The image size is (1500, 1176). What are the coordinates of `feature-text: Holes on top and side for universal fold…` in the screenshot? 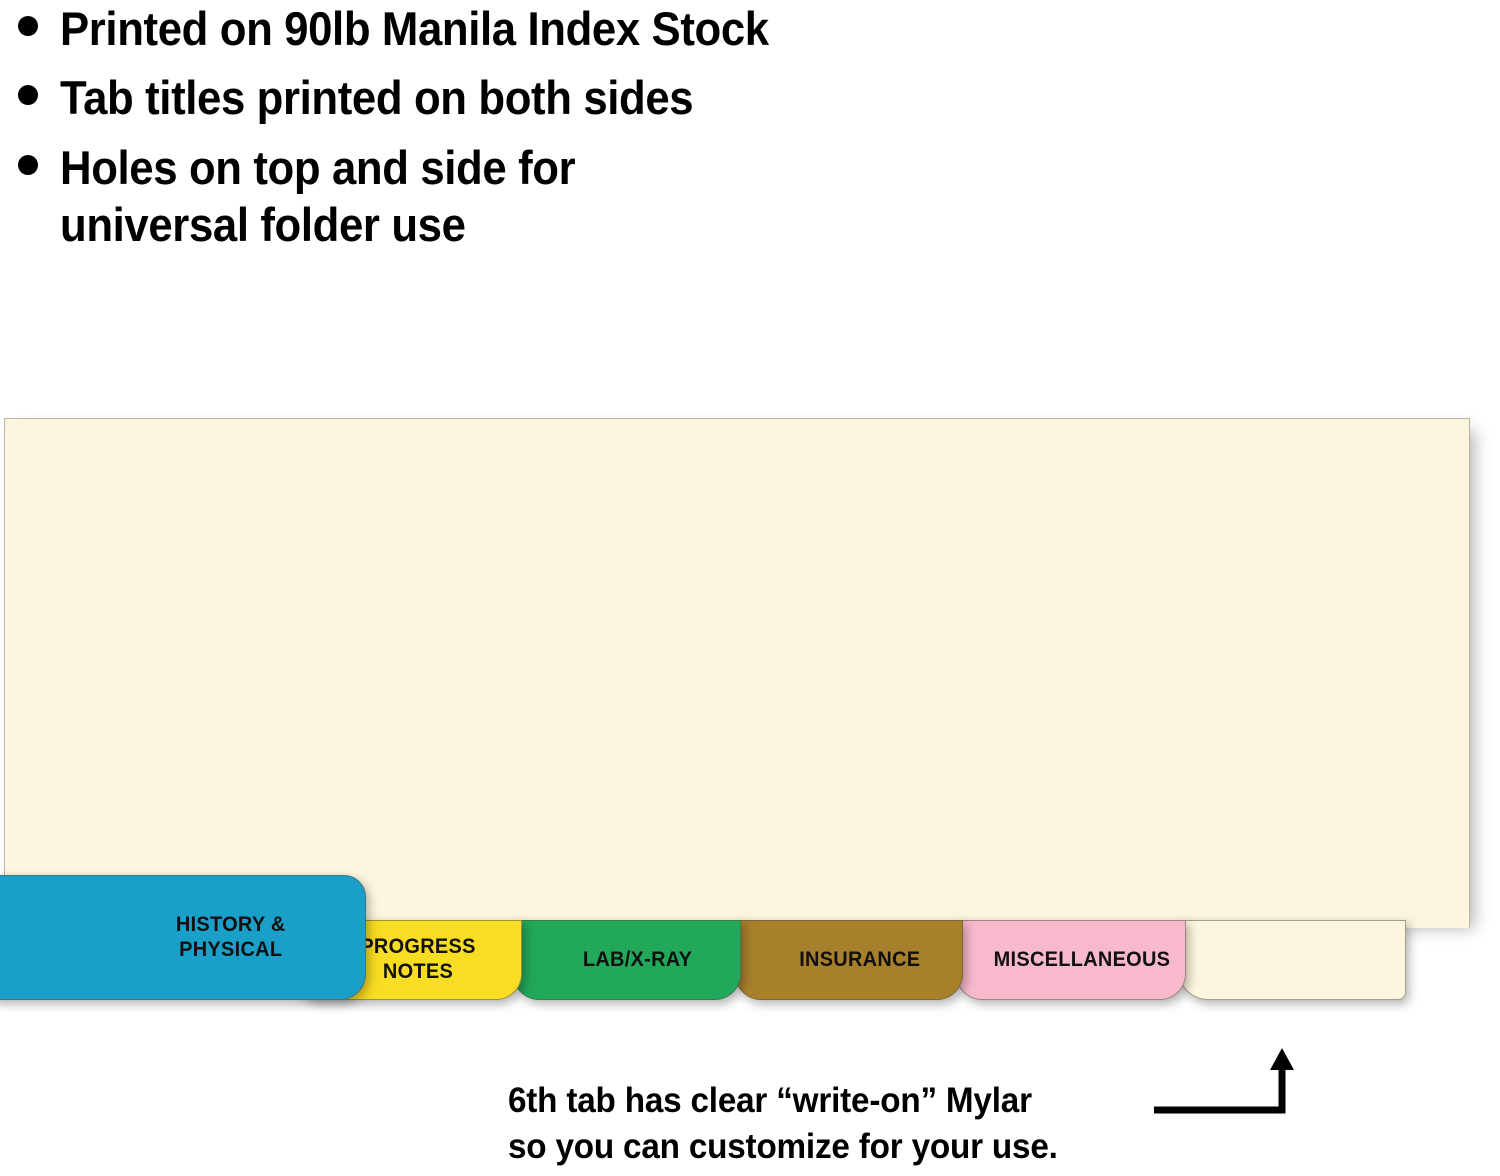 It's located at (318, 195).